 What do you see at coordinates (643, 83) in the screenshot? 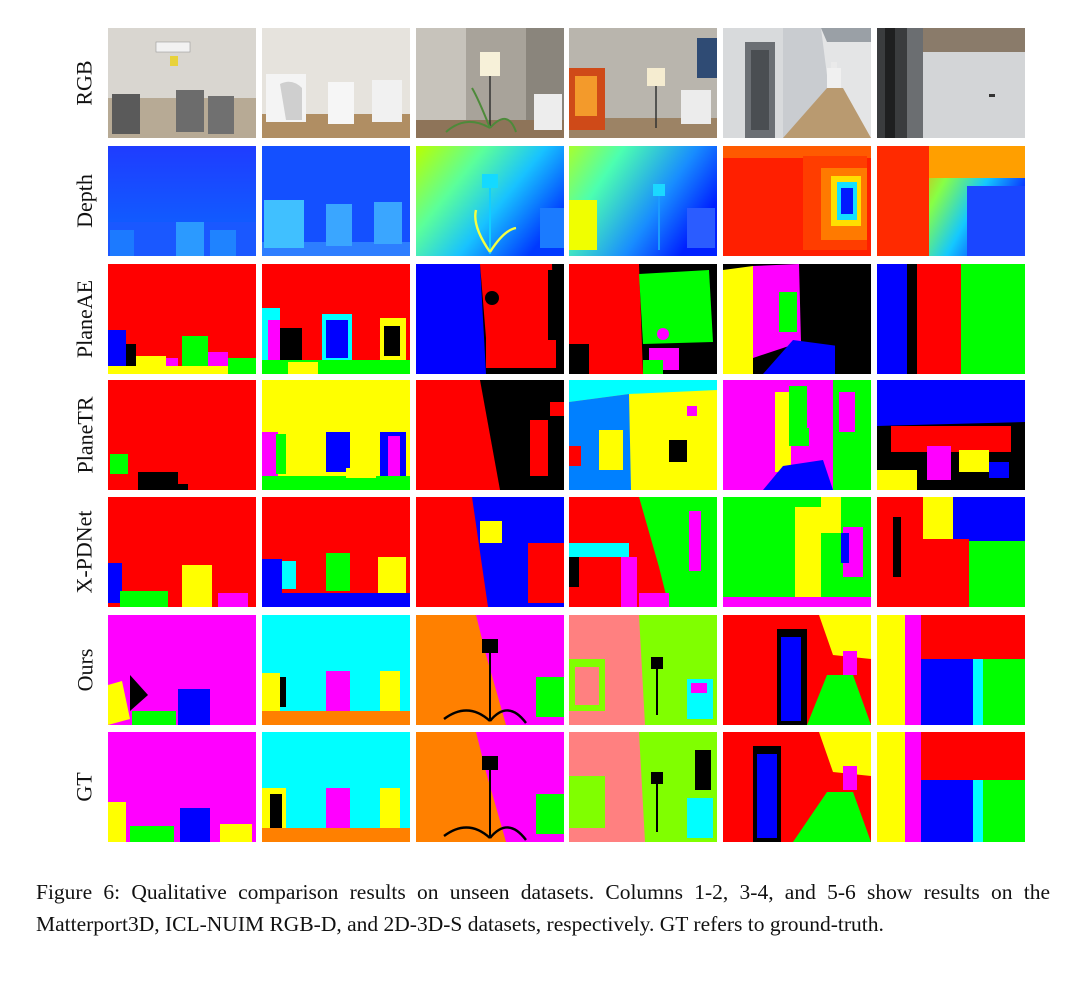
I see `rgb-tile-col4` at bounding box center [643, 83].